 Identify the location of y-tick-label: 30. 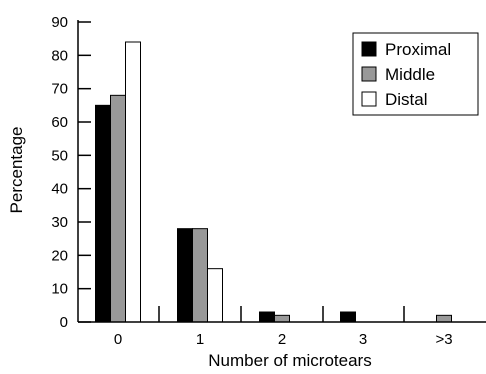
(59, 222).